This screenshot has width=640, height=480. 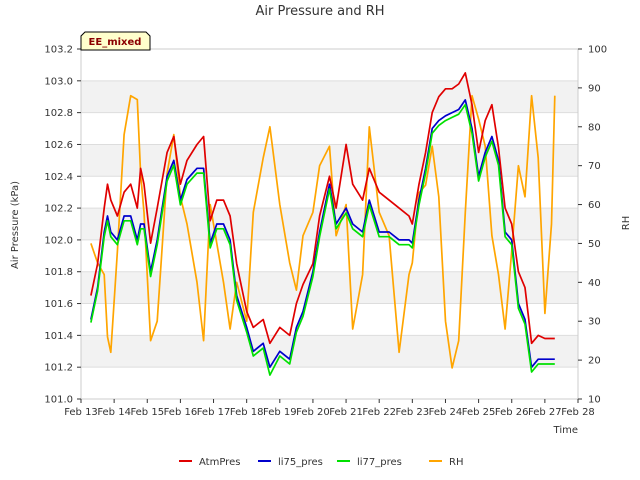 I want to click on y-left-tick-label: 102.6, so click(x=58, y=145).